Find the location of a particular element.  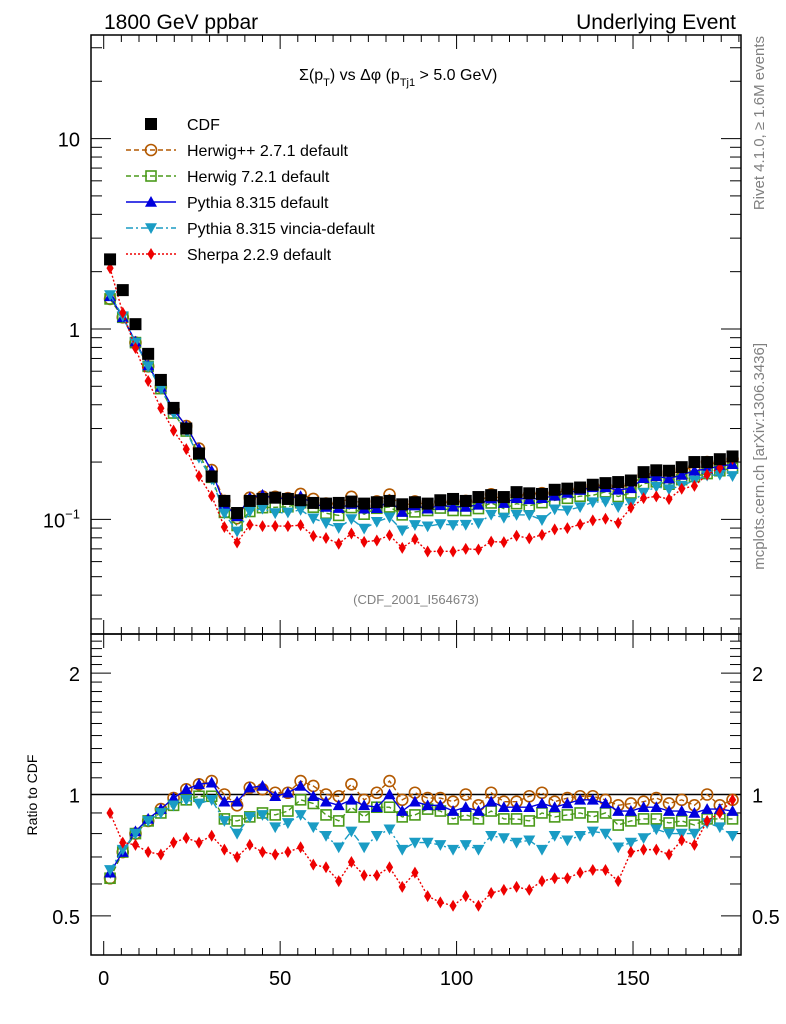

legend-label: CDF is located at coordinates (203, 125).